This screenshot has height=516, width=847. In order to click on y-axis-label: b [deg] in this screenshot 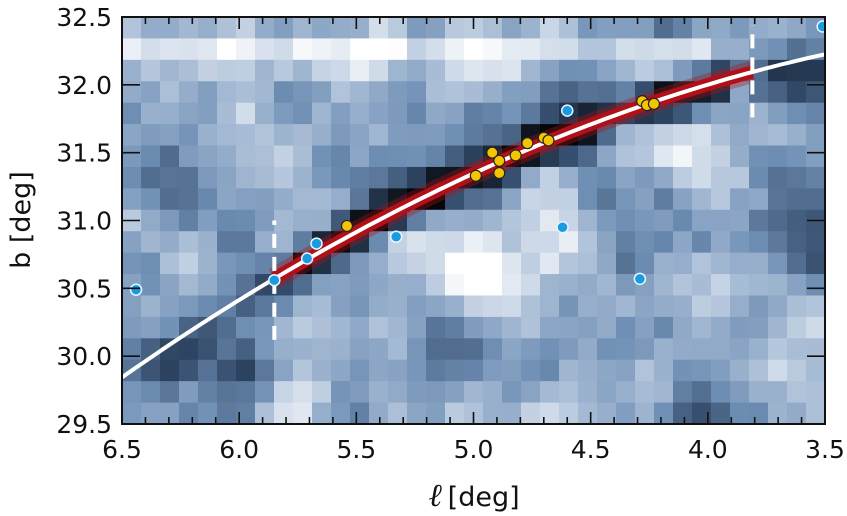, I will do `click(21, 220)`.